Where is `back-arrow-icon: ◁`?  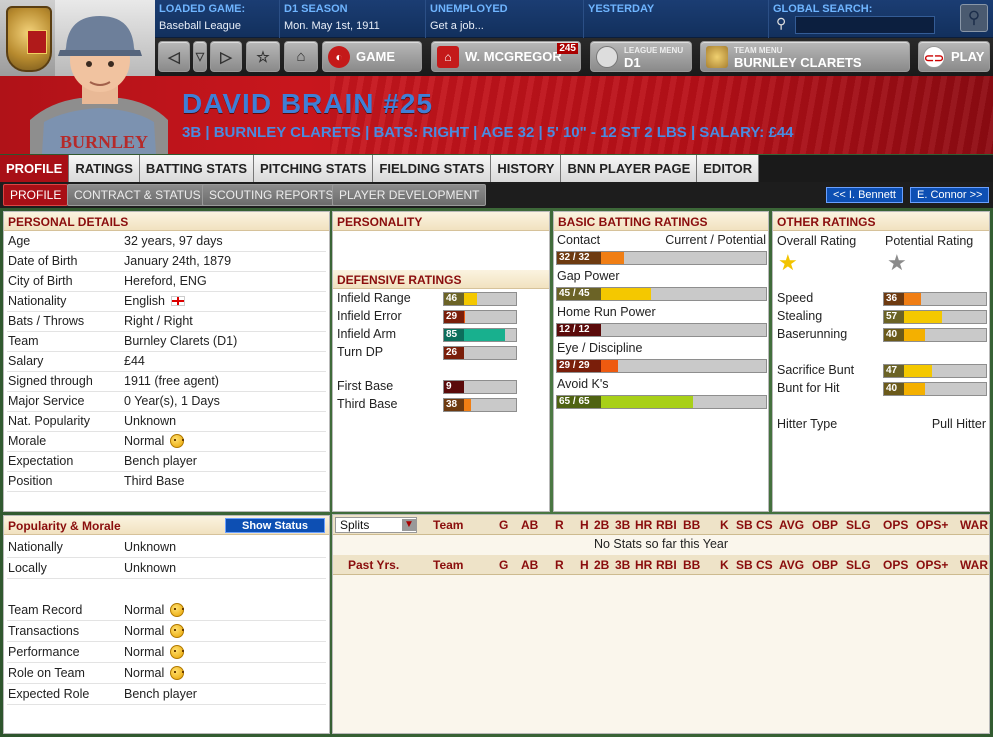 back-arrow-icon: ◁ is located at coordinates (174, 56).